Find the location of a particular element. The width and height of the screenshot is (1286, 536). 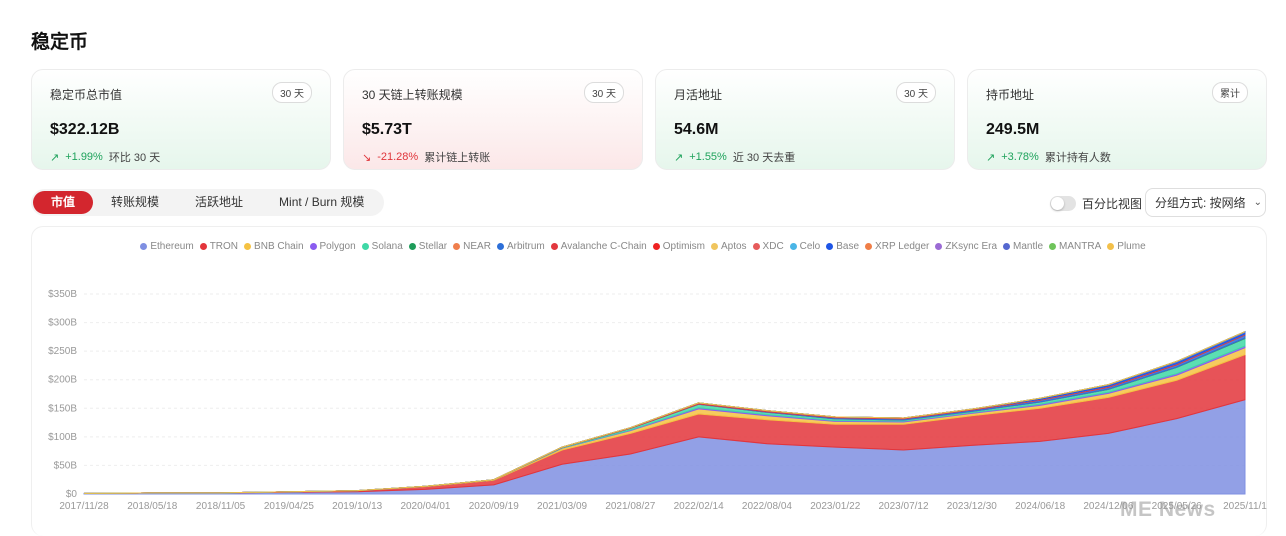

legend-label: XRP Ledger is located at coordinates (902, 246).